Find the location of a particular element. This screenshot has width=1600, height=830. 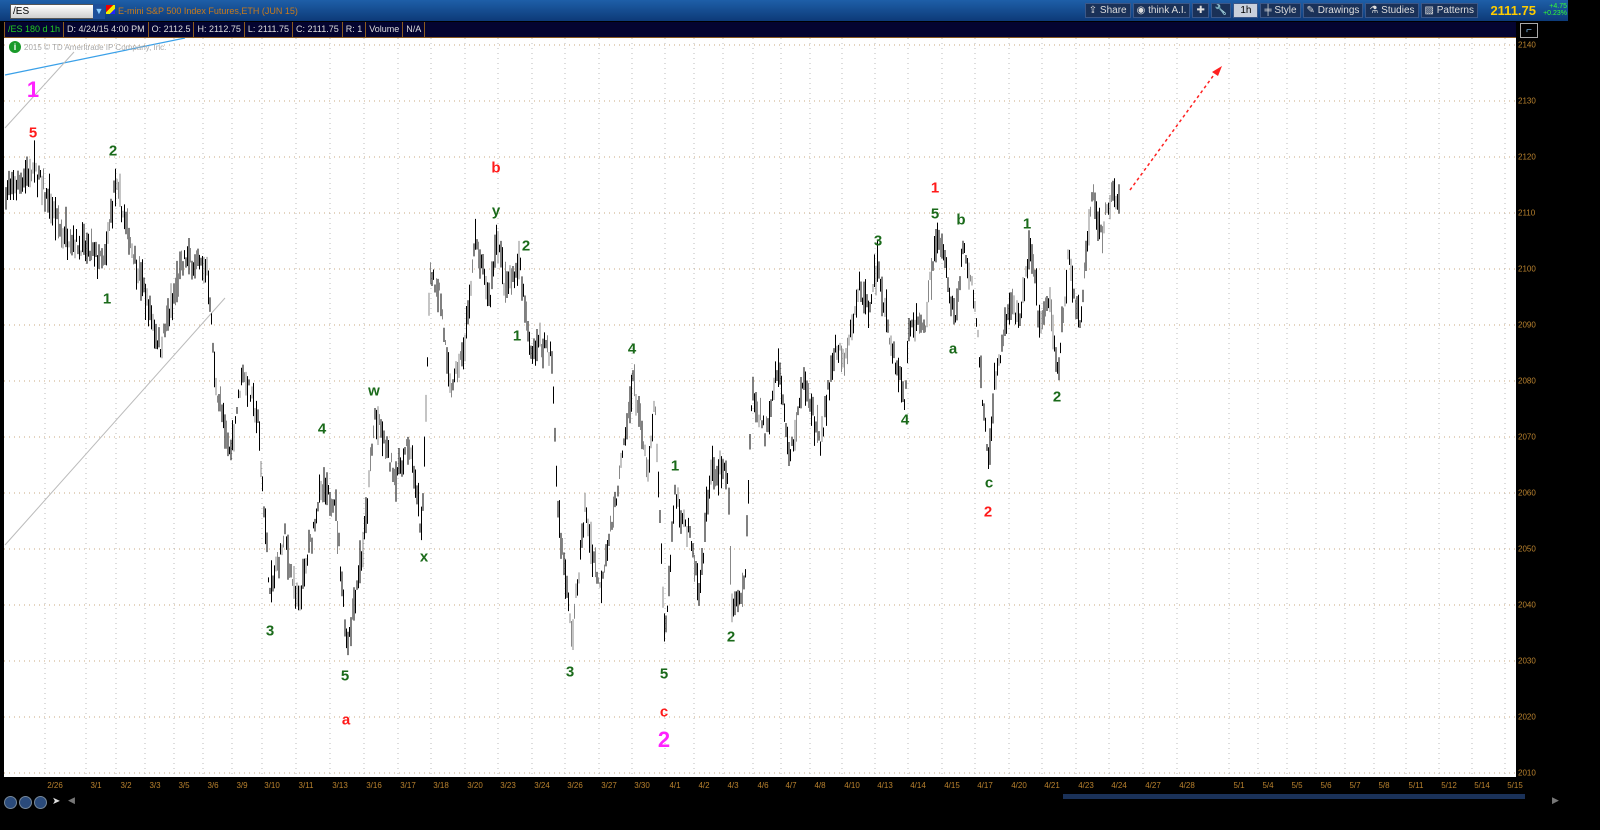

wrench-icon: 🔧 is located at coordinates (1221, 10).